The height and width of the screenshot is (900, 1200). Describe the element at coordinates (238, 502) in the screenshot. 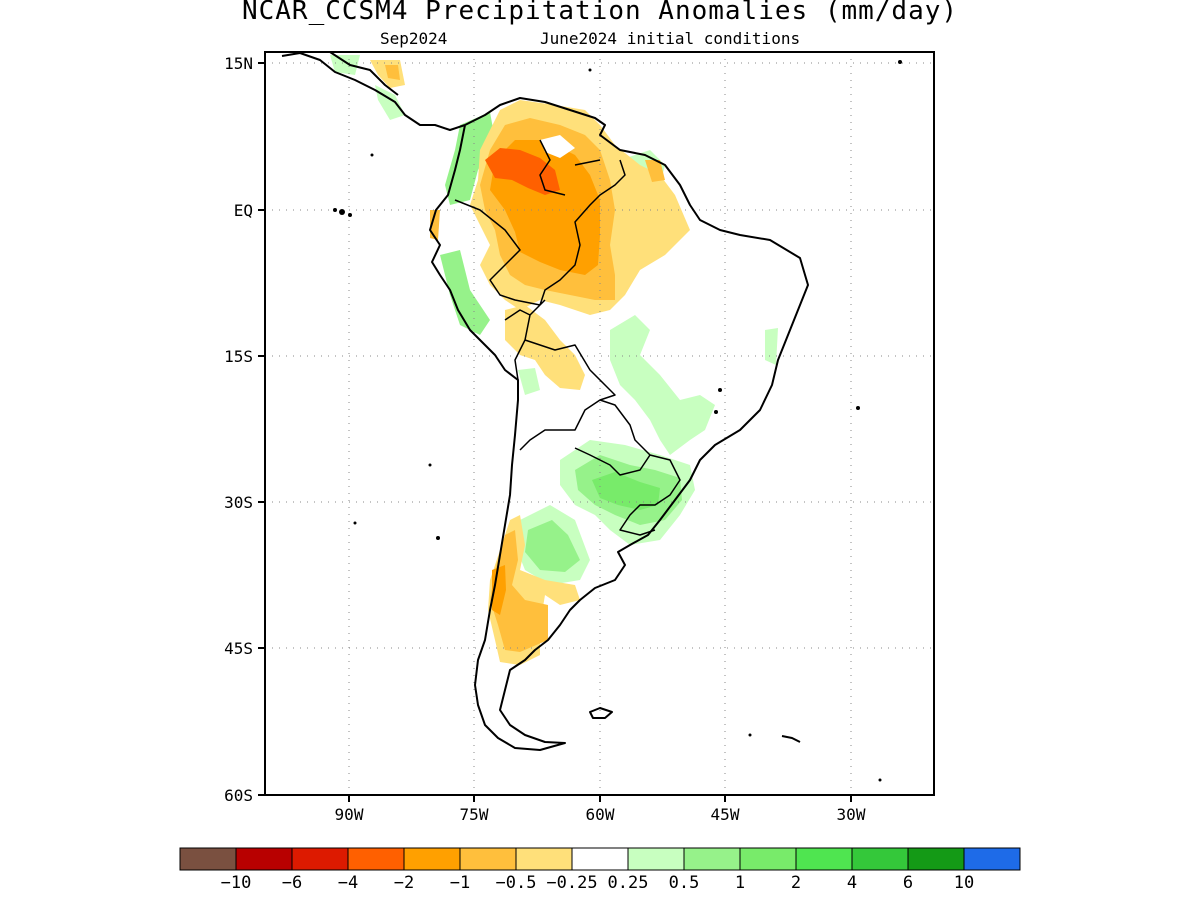

I see `lat-label: 30S` at that location.